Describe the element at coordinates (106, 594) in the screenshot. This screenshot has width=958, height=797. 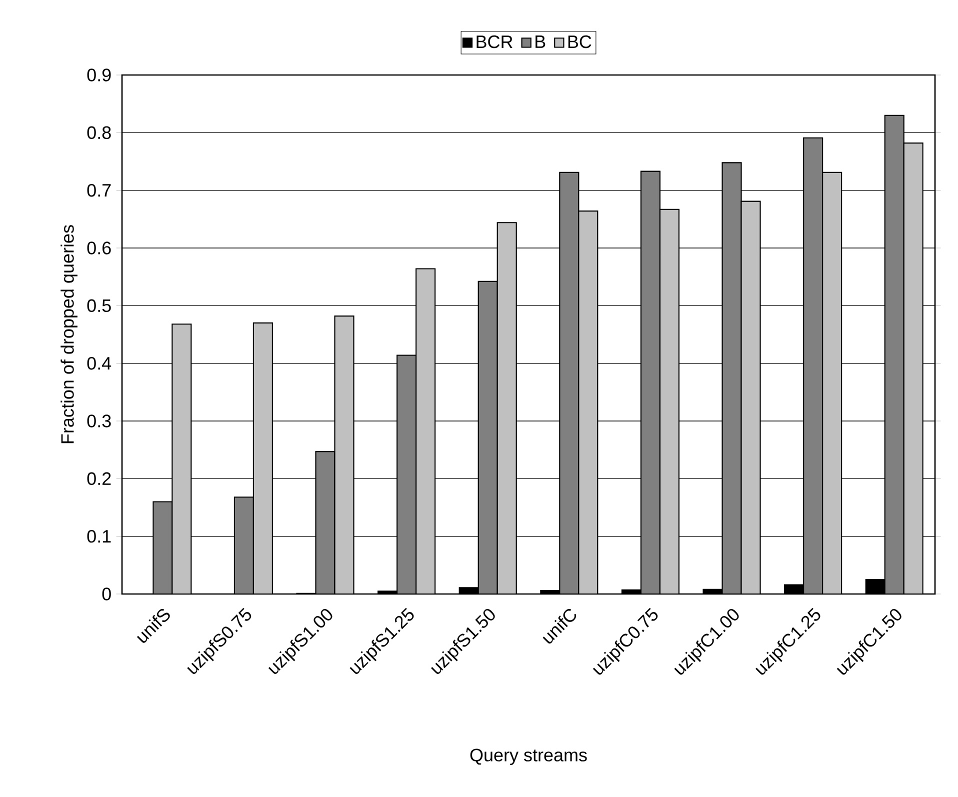
I see `y-tick-label: 0` at that location.